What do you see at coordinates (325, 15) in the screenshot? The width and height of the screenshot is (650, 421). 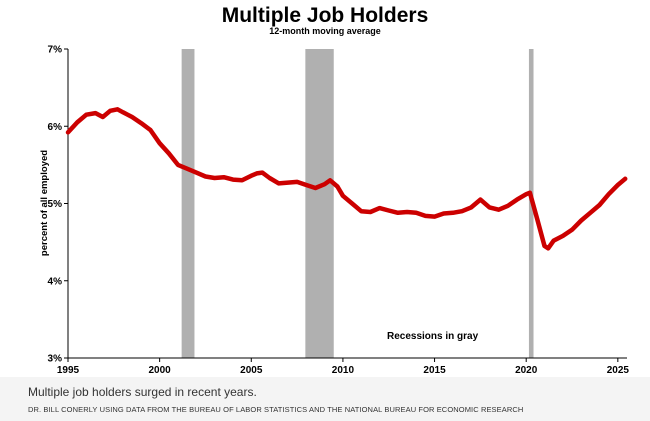 I see `chart-title: Multiple Job Holders` at bounding box center [325, 15].